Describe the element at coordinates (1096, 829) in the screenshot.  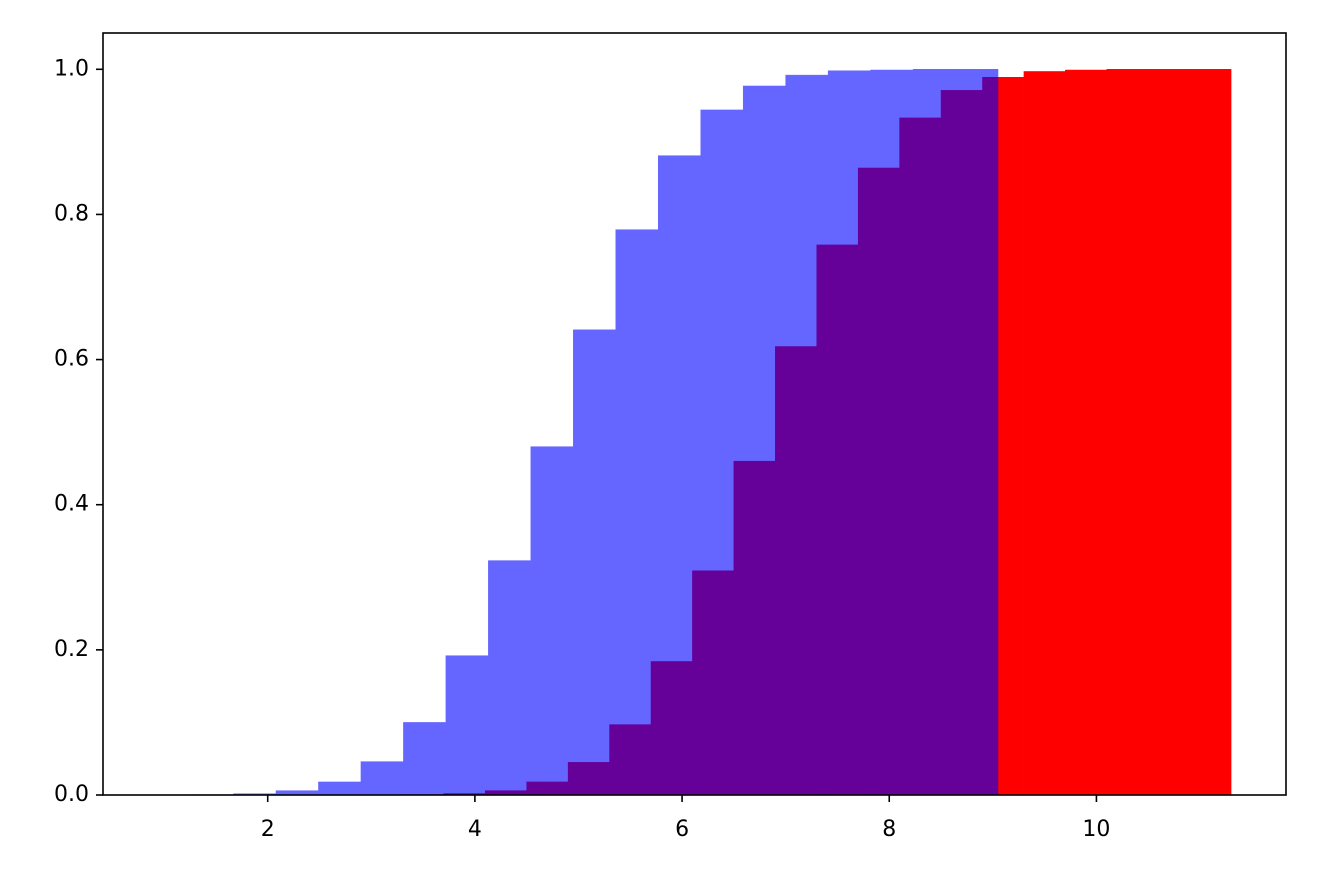
I see `x-tick-label: 10` at that location.